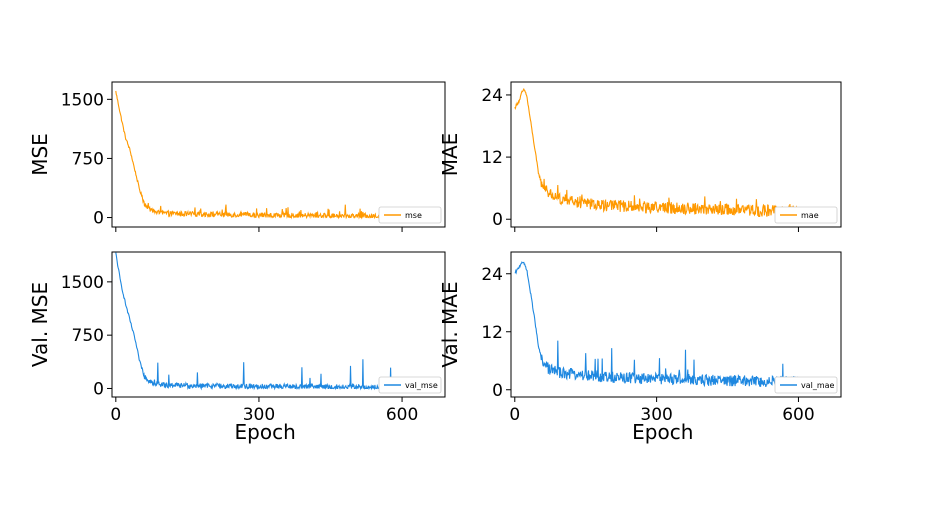  Describe the element at coordinates (656, 324) in the screenshot. I see `series-line-val_mae` at that location.